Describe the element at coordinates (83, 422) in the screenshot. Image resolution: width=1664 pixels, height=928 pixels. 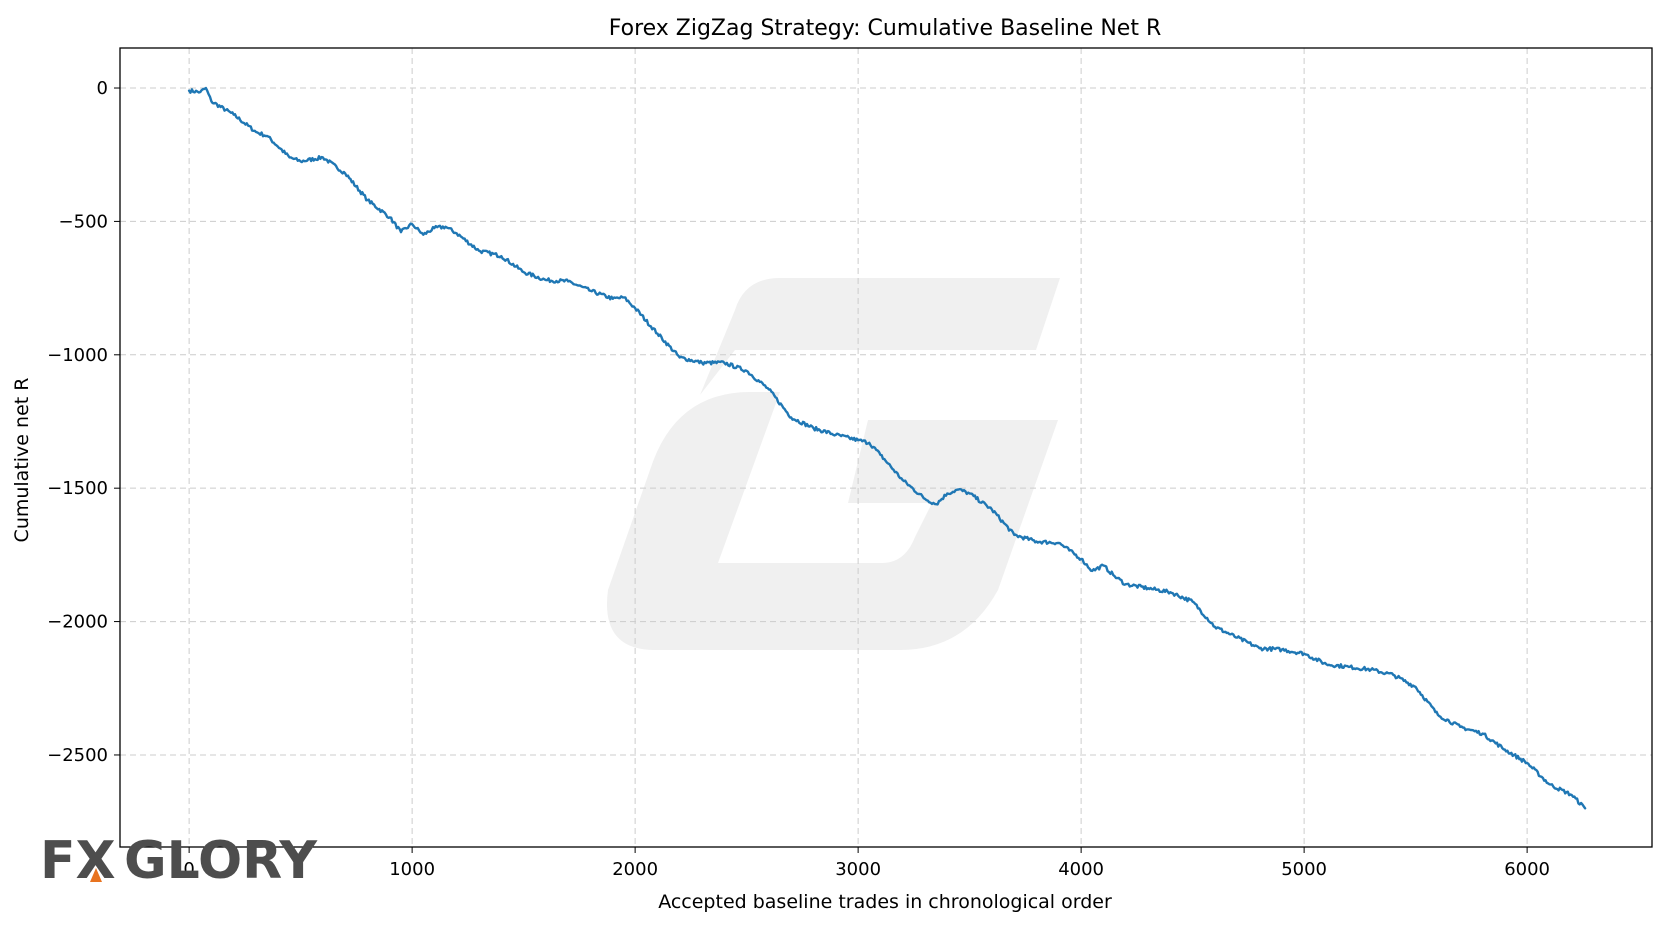
I see `y-axis-ticks: 0 −500 −1000 −1500 −2000 −2500` at that location.